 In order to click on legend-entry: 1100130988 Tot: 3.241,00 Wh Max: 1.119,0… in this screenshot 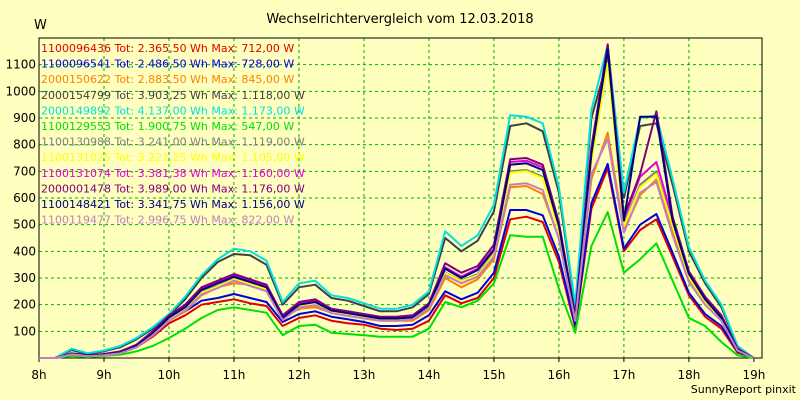, I will do `click(173, 142)`.